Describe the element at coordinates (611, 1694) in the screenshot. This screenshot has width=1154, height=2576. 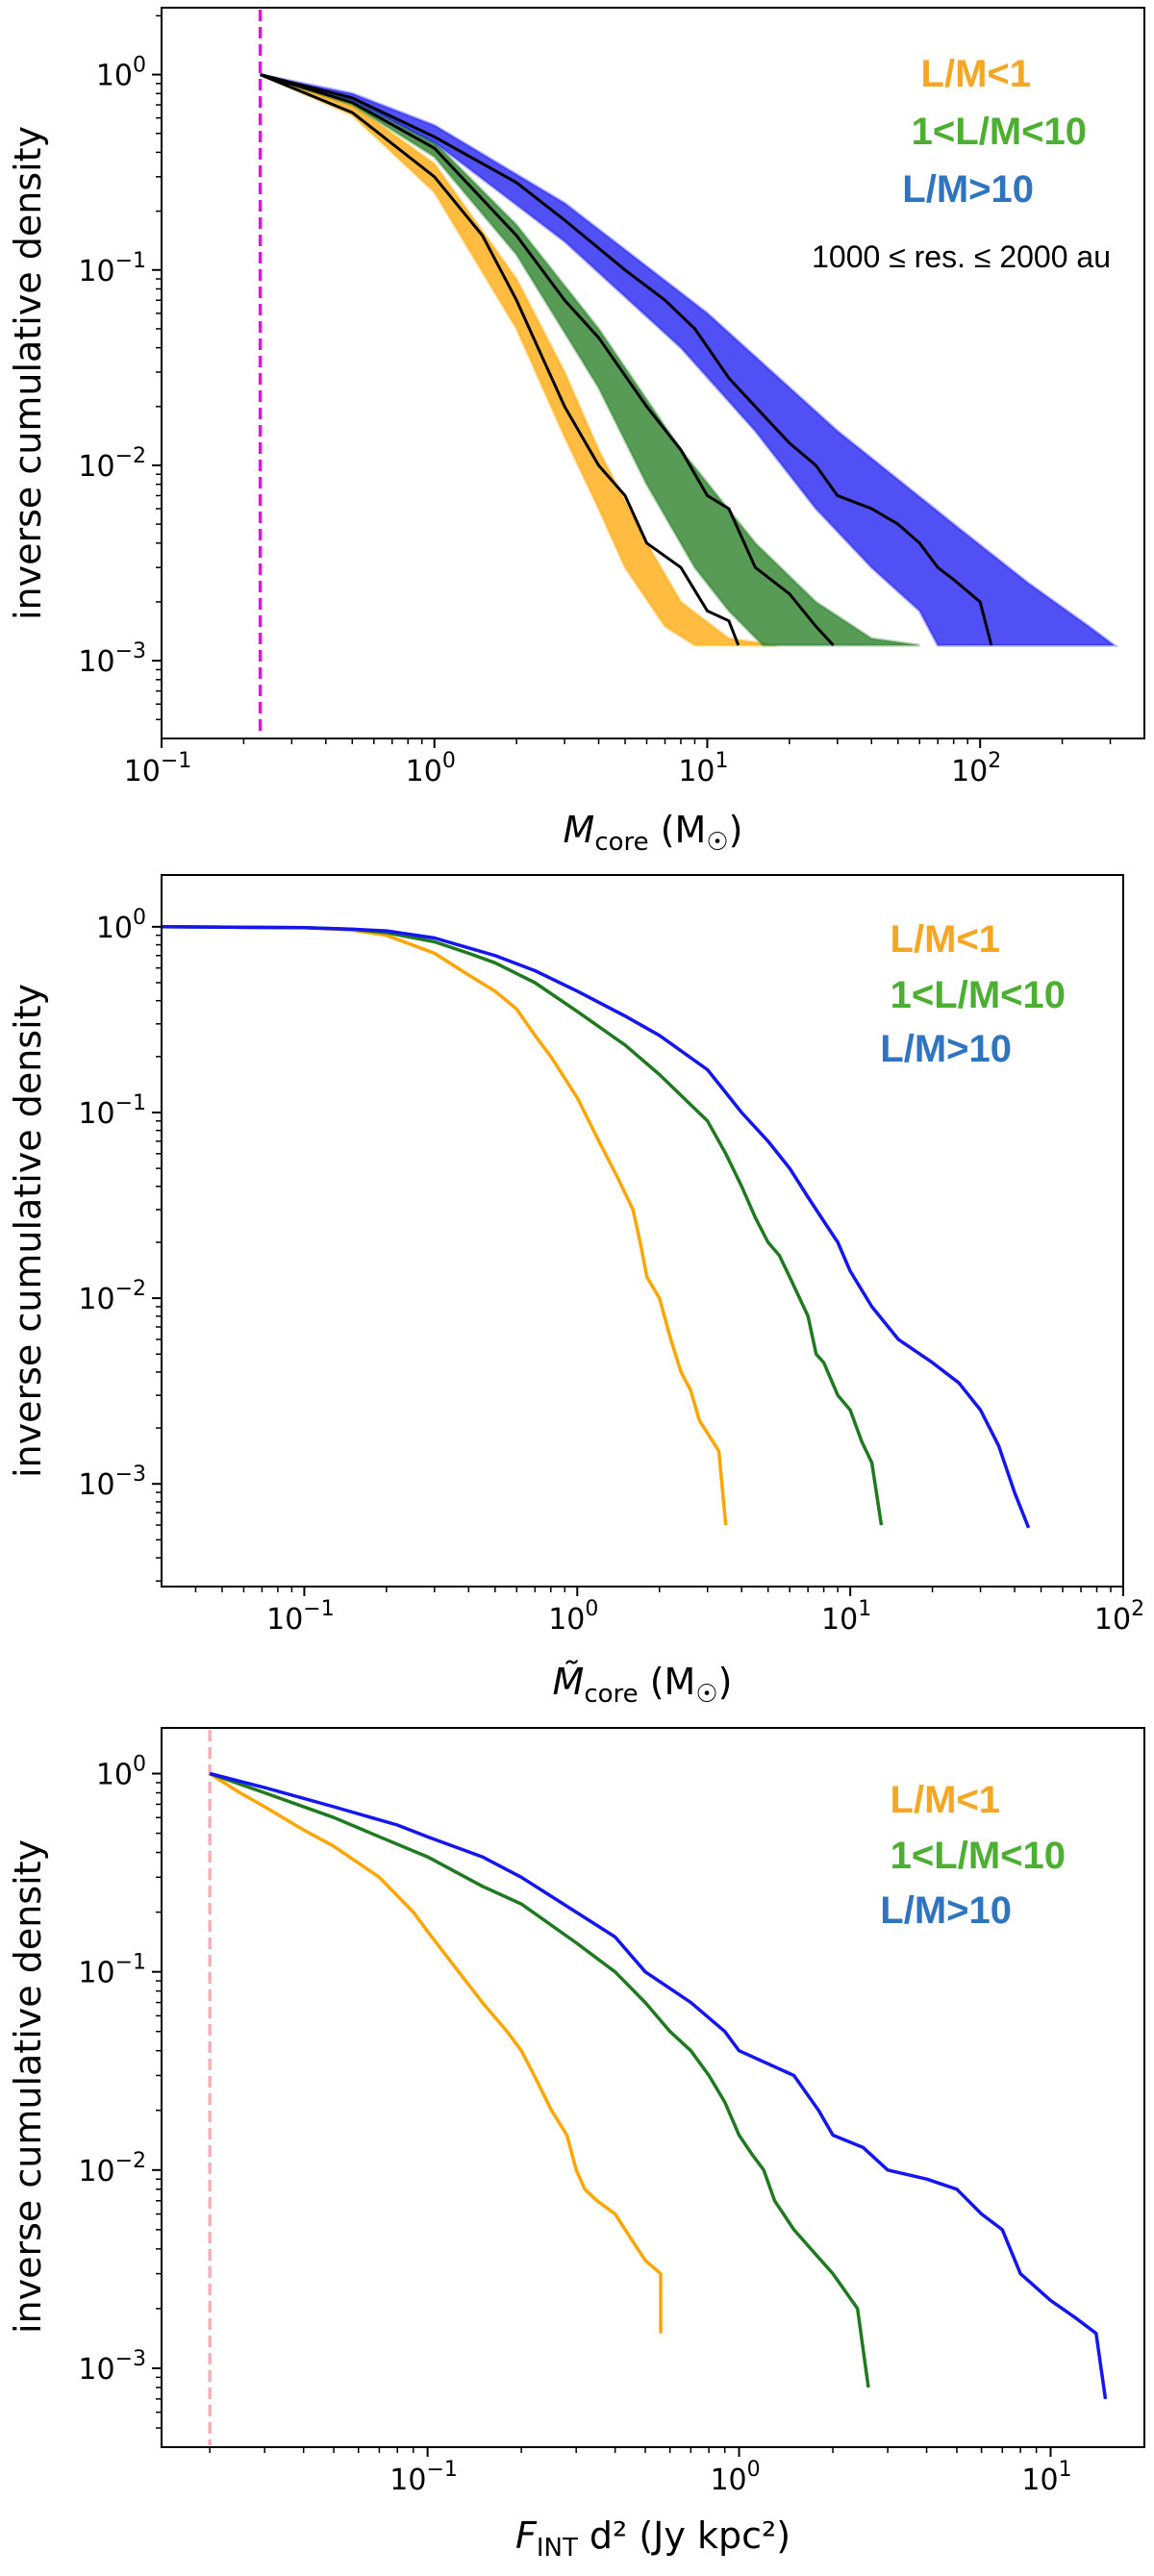
I see `panel-2-x-label-sub: core` at that location.